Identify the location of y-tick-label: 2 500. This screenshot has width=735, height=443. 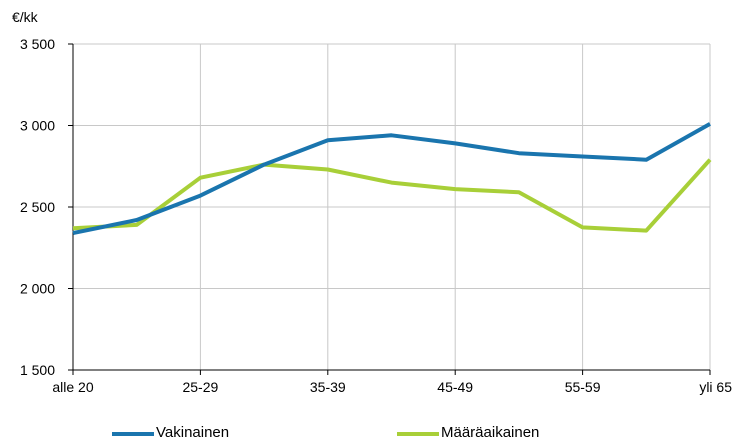
(37, 207).